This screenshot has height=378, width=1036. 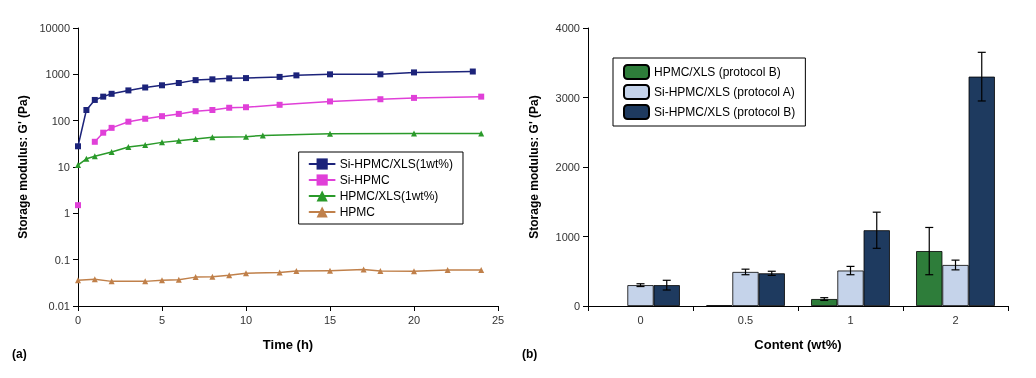 I want to click on legend-label: Si-HPMC/XLS (protocol B), so click(x=725, y=112).